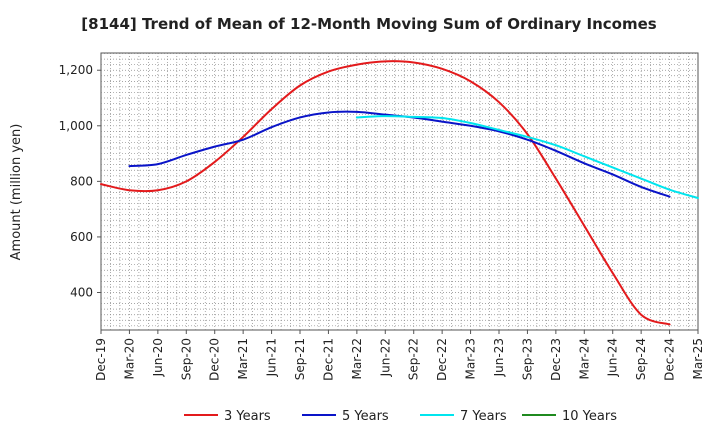  What do you see at coordinates (272, 357) in the screenshot?
I see `x-tick-label: Jun-21` at bounding box center [272, 357].